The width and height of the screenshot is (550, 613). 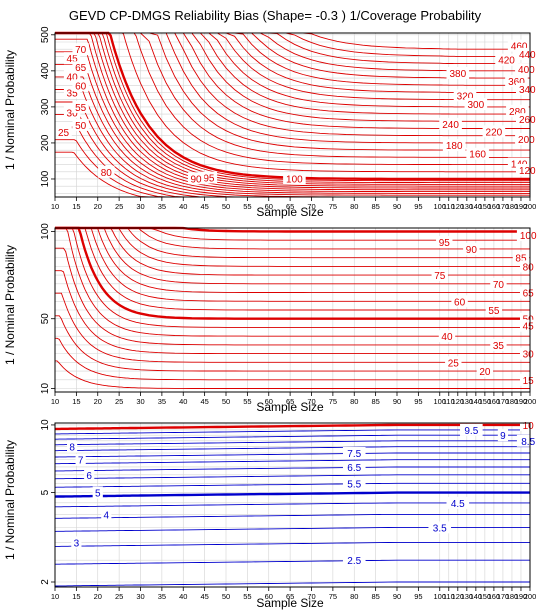 What do you see at coordinates (140, 596) in the screenshot?
I see `x-tick-label: 30` at bounding box center [140, 596].